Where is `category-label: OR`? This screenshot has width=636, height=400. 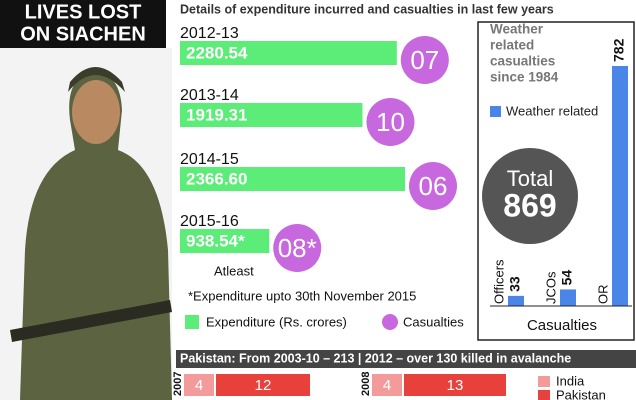 category-label: OR is located at coordinates (602, 295).